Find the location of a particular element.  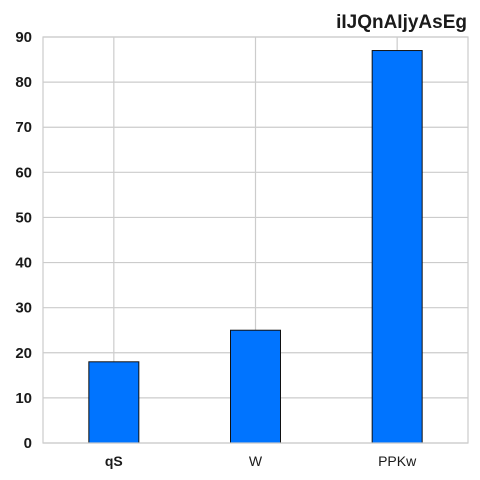

y-axis-ticks: 0 10 20 30 40 50 60 70 80 90 is located at coordinates (23, 240).